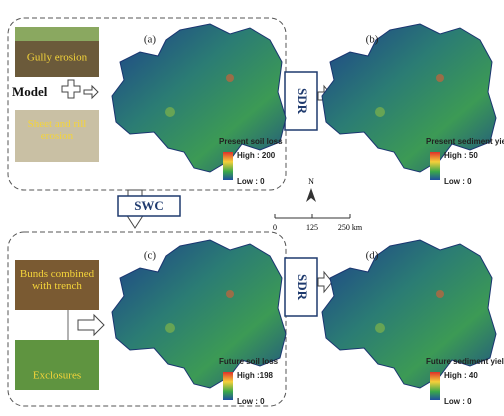 The height and width of the screenshot is (416, 504). Describe the element at coordinates (465, 361) in the screenshot. I see `legend-title: Future sediment yield` at that location.